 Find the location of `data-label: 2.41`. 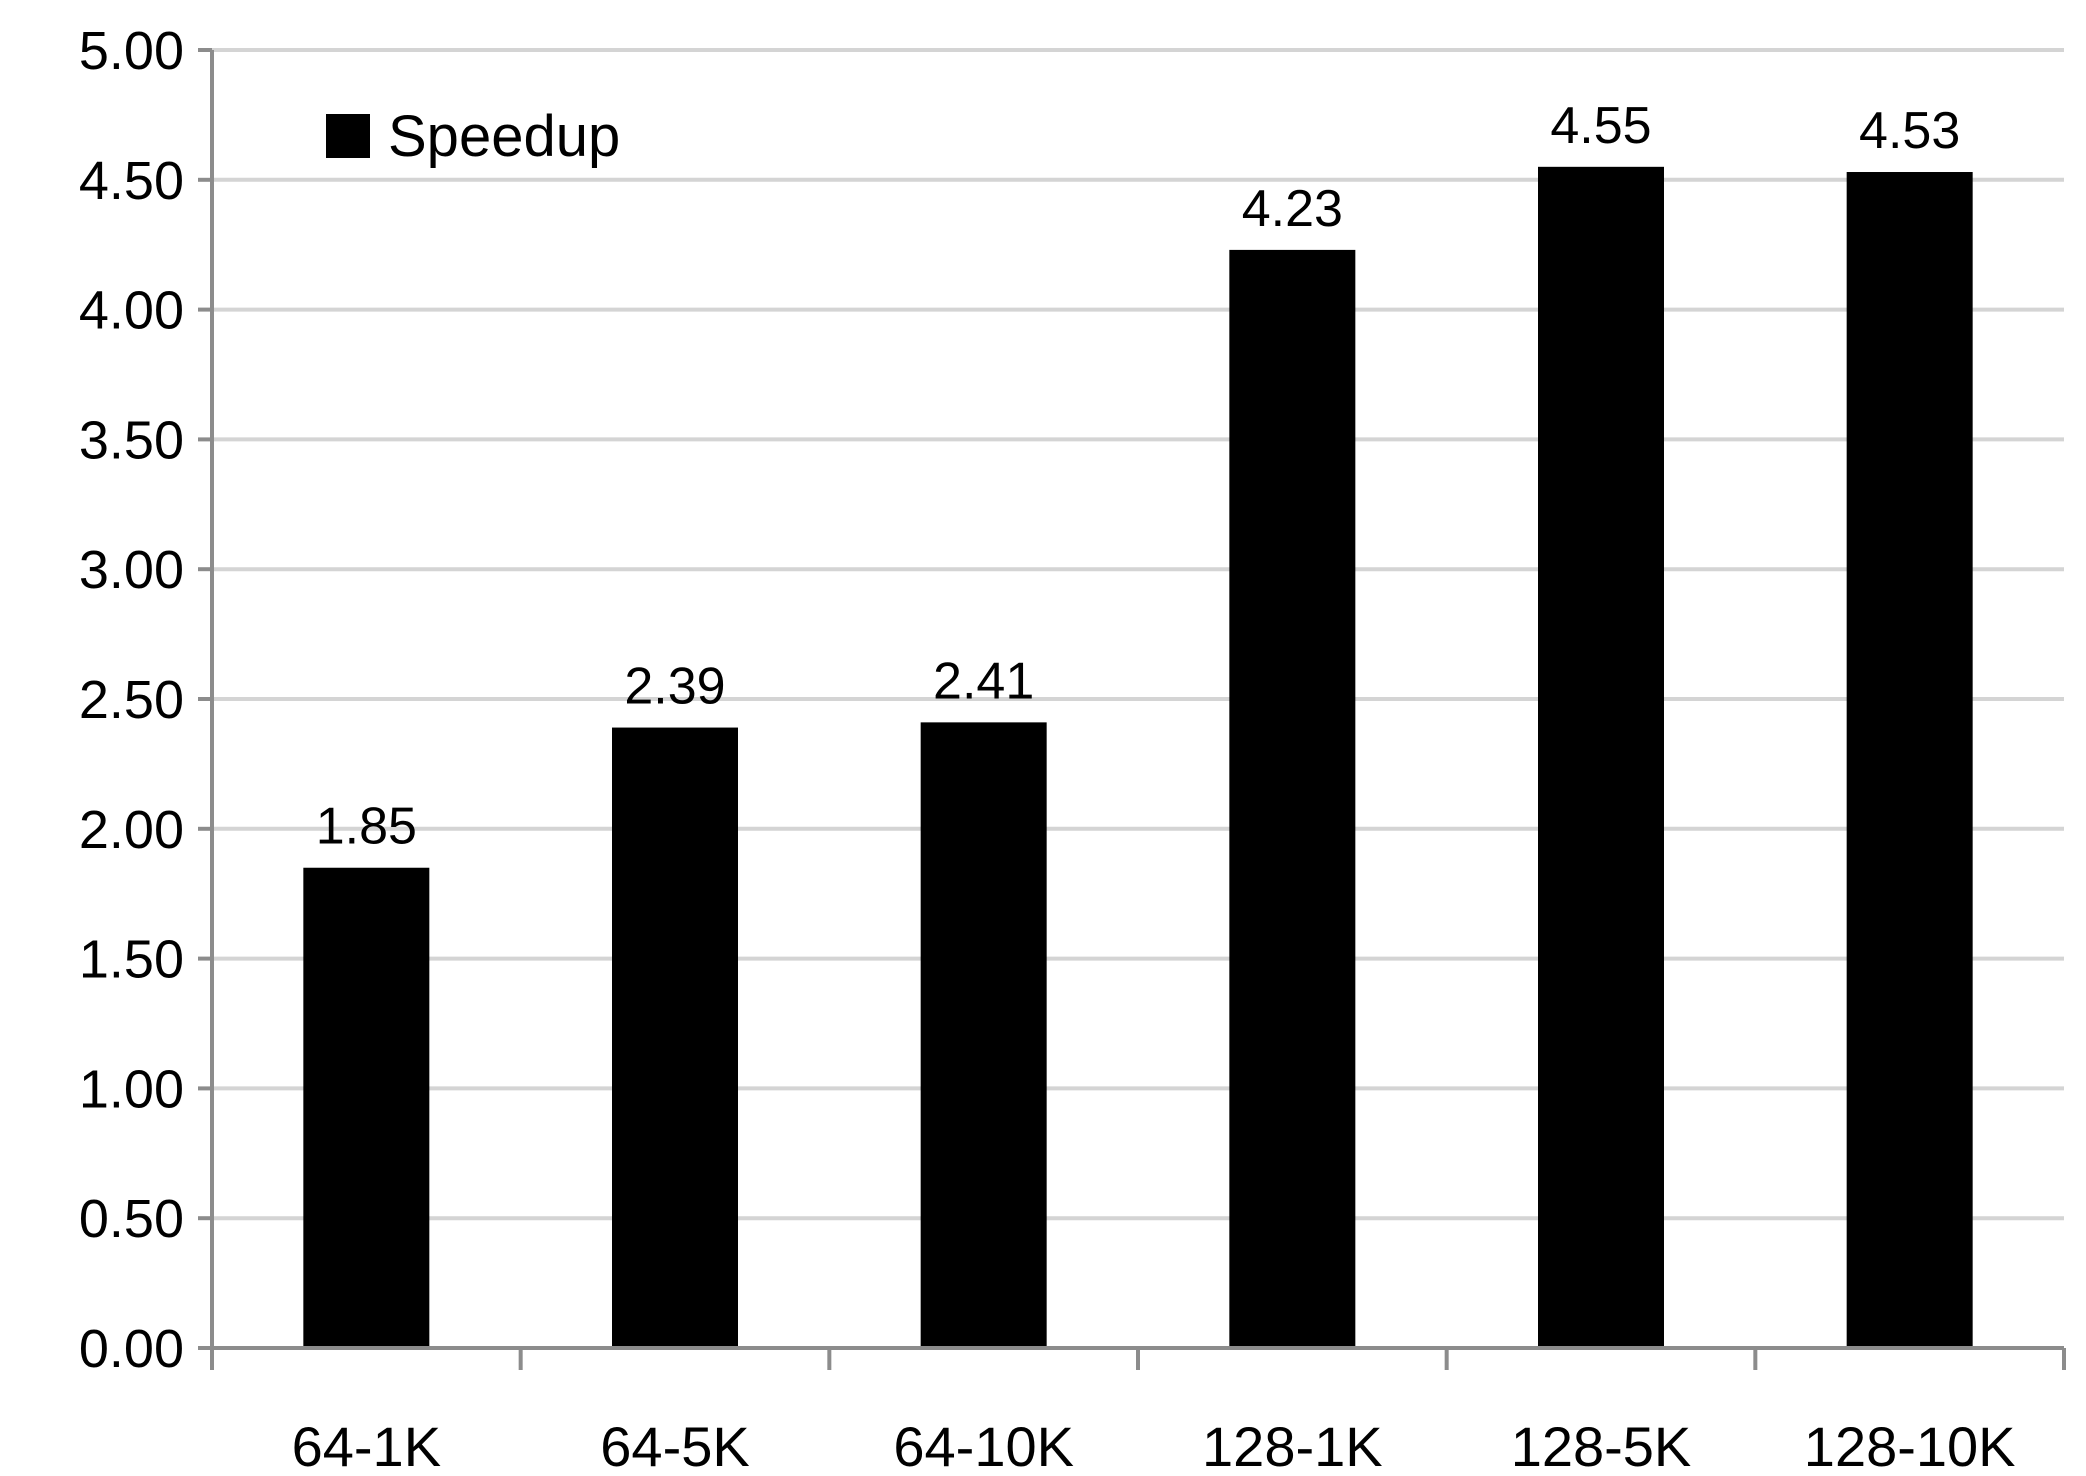

data-label: 2.41 is located at coordinates (983, 681).